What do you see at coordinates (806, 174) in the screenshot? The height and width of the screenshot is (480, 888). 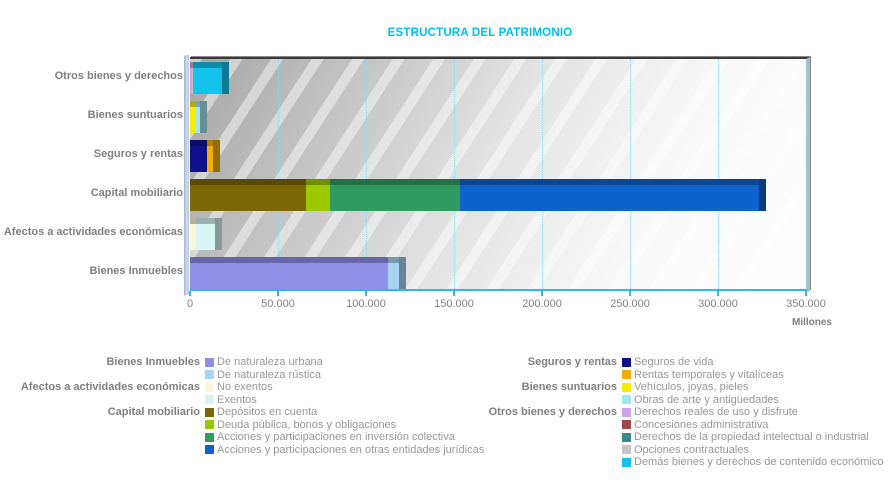 I see `gridline-350.000` at bounding box center [806, 174].